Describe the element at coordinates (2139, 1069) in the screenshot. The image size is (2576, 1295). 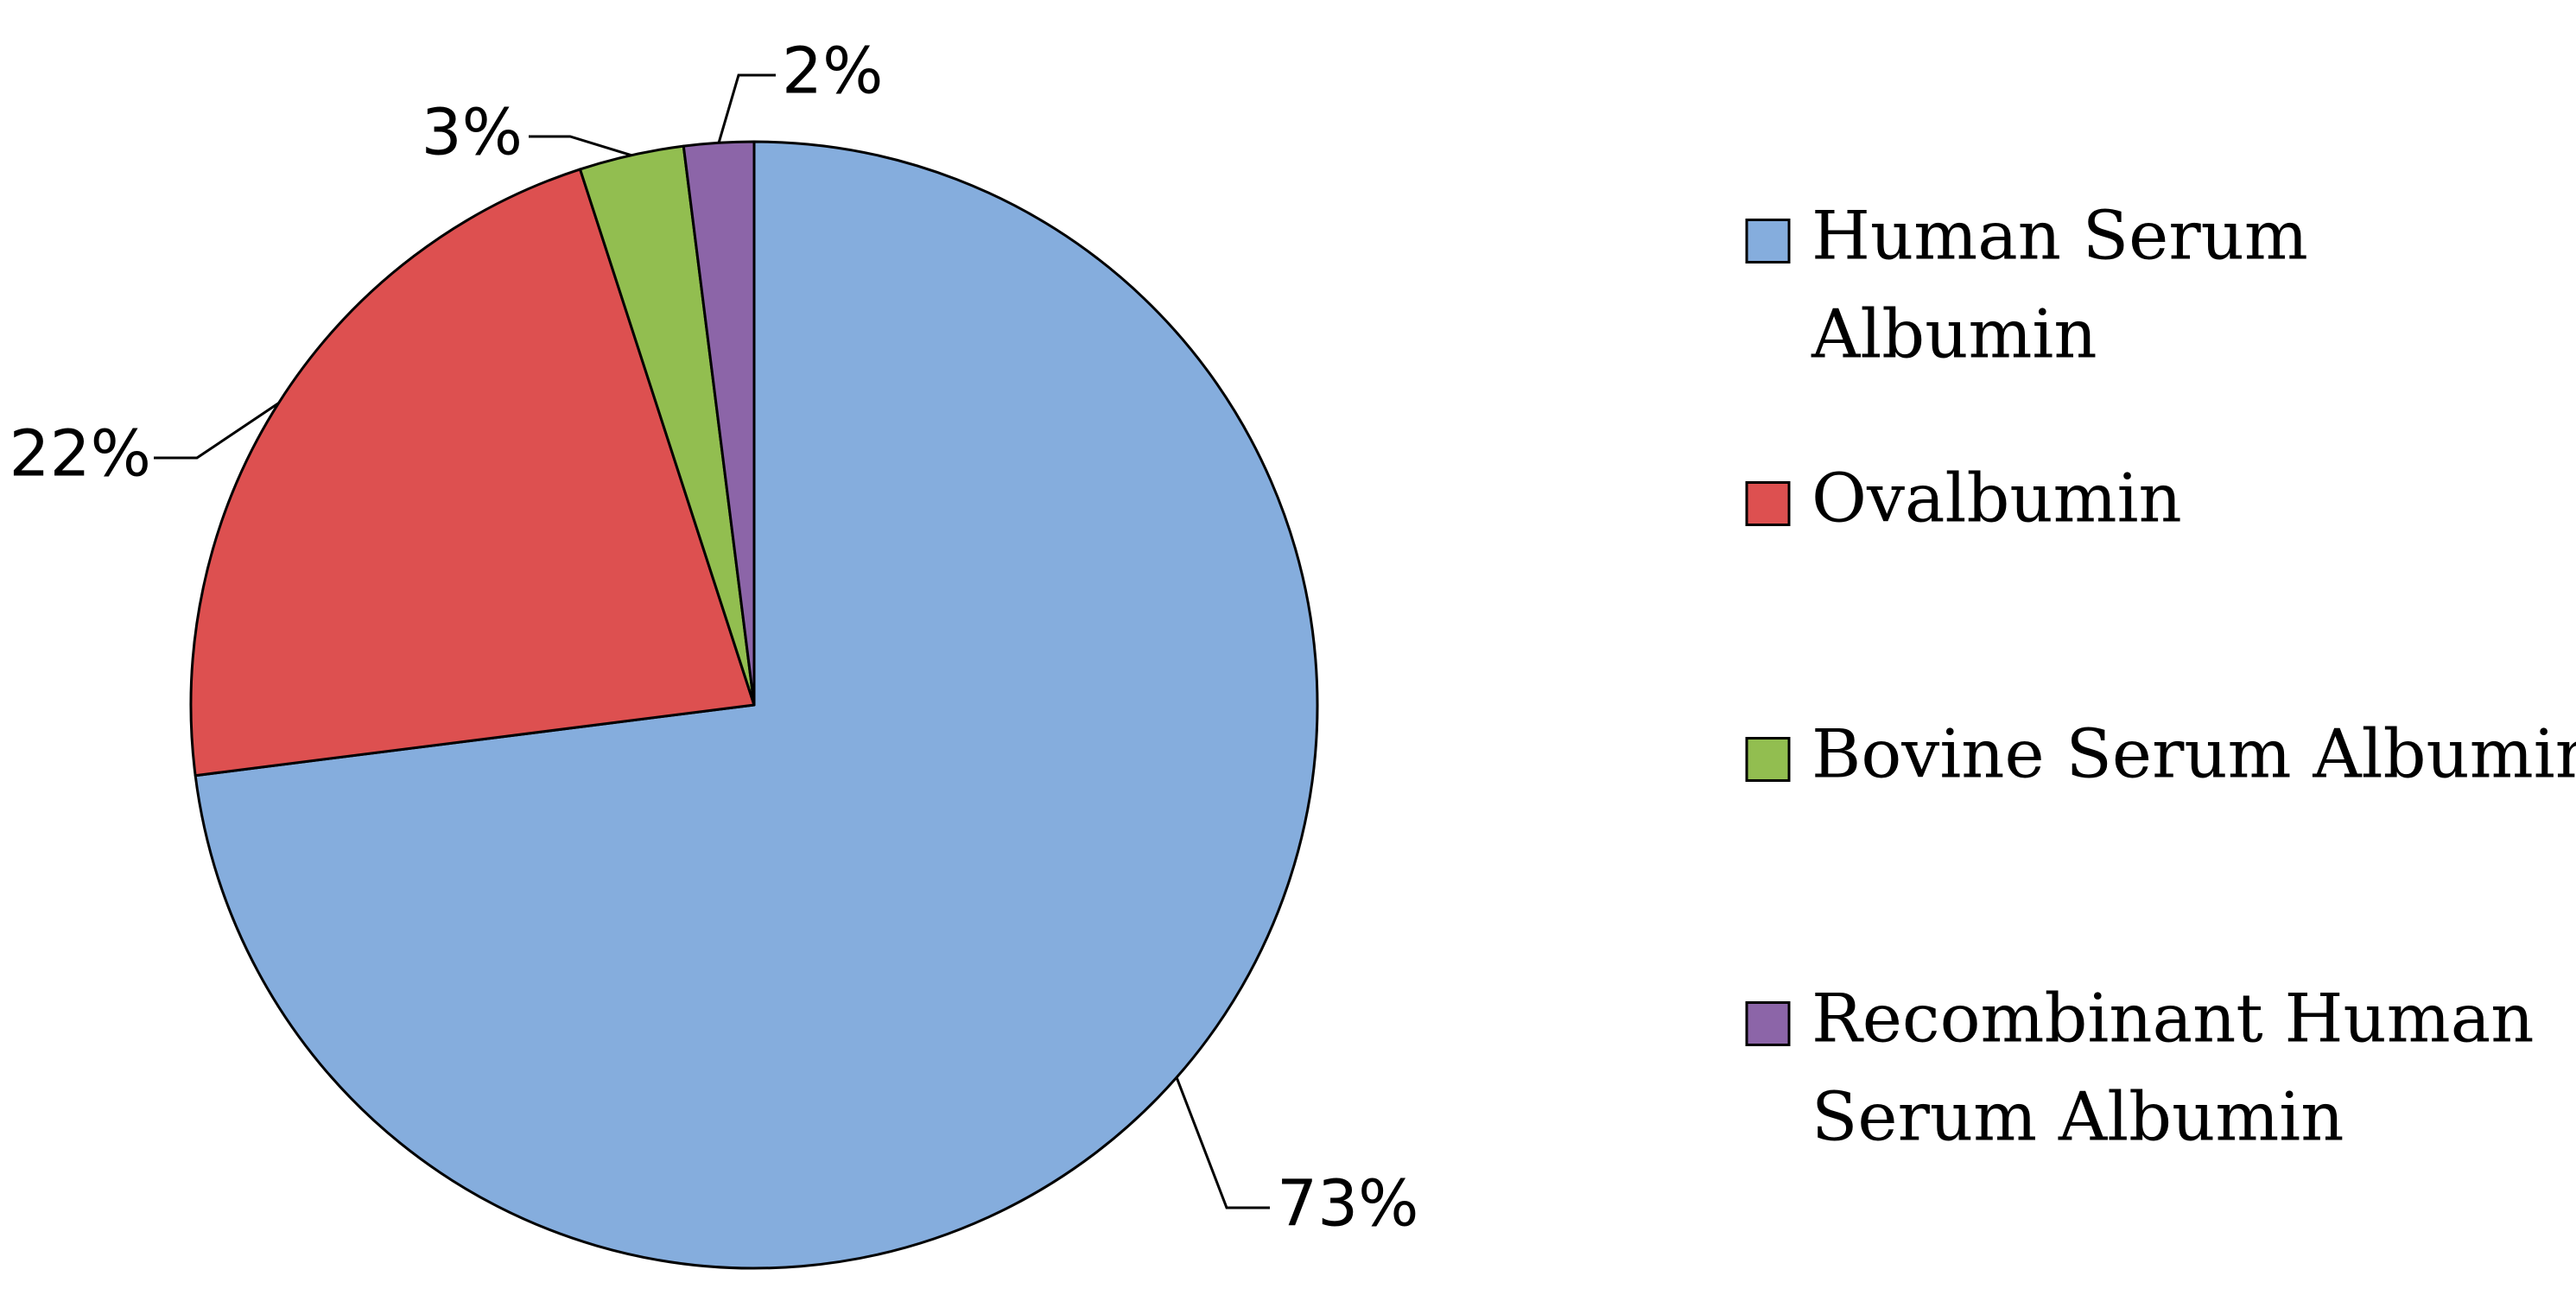
I see `legend-item-recombinant-human-serum-albumin: Recombinant Human Serum Albumin` at that location.